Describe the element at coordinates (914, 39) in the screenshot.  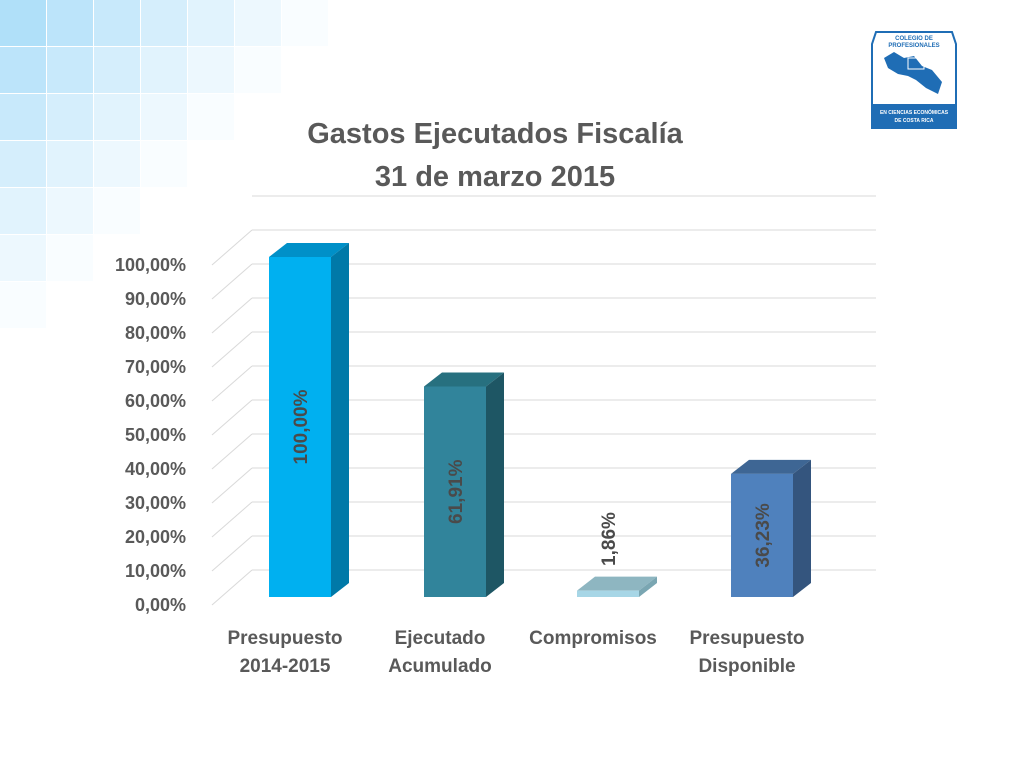
I see `logo-top-text-1: COLEGIO DE` at that location.